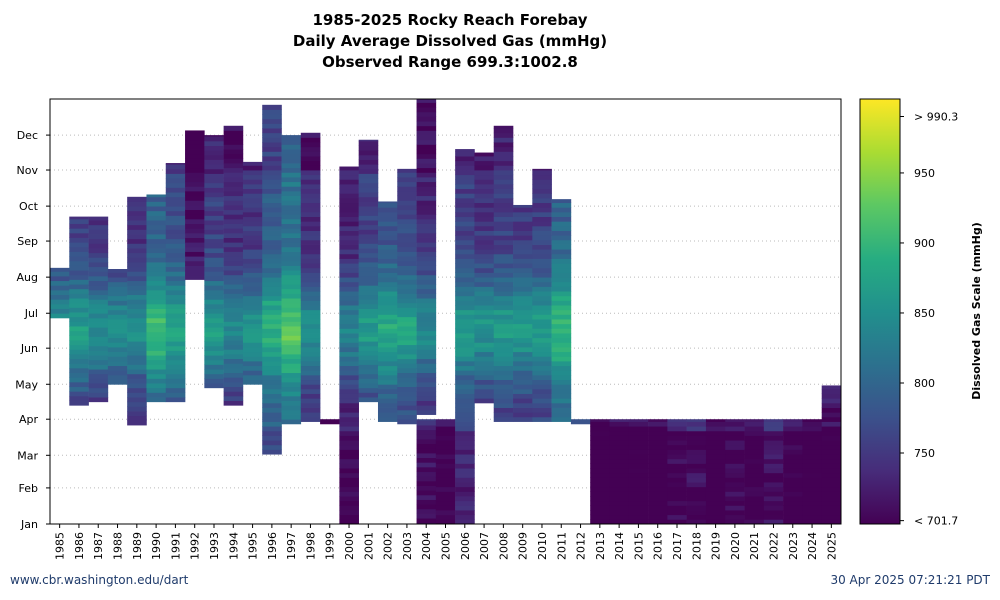  Describe the element at coordinates (99, 580) in the screenshot. I see `footer-source-link: www.cbr.washington.edu/dart` at that location.